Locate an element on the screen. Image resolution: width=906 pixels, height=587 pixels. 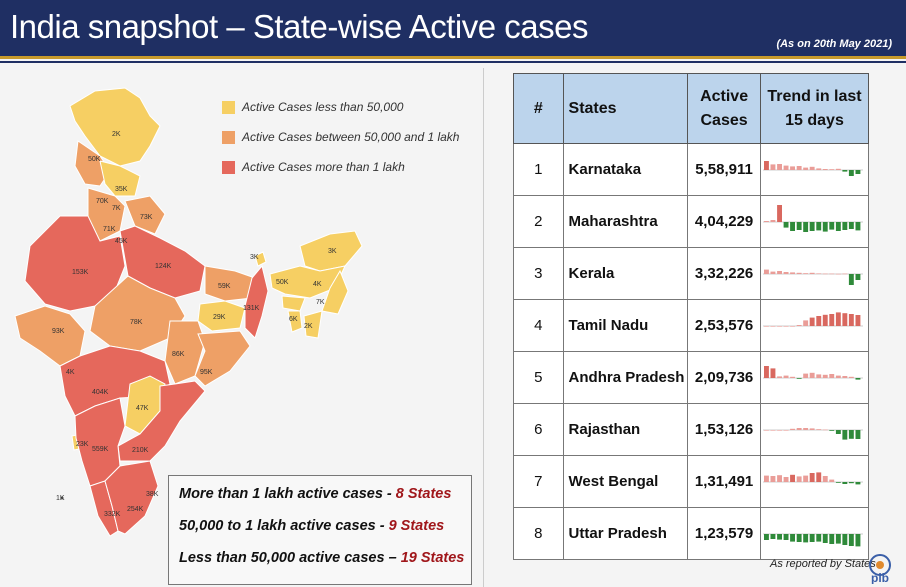
map-label-ar: 3K is located at coordinates (332, 251).